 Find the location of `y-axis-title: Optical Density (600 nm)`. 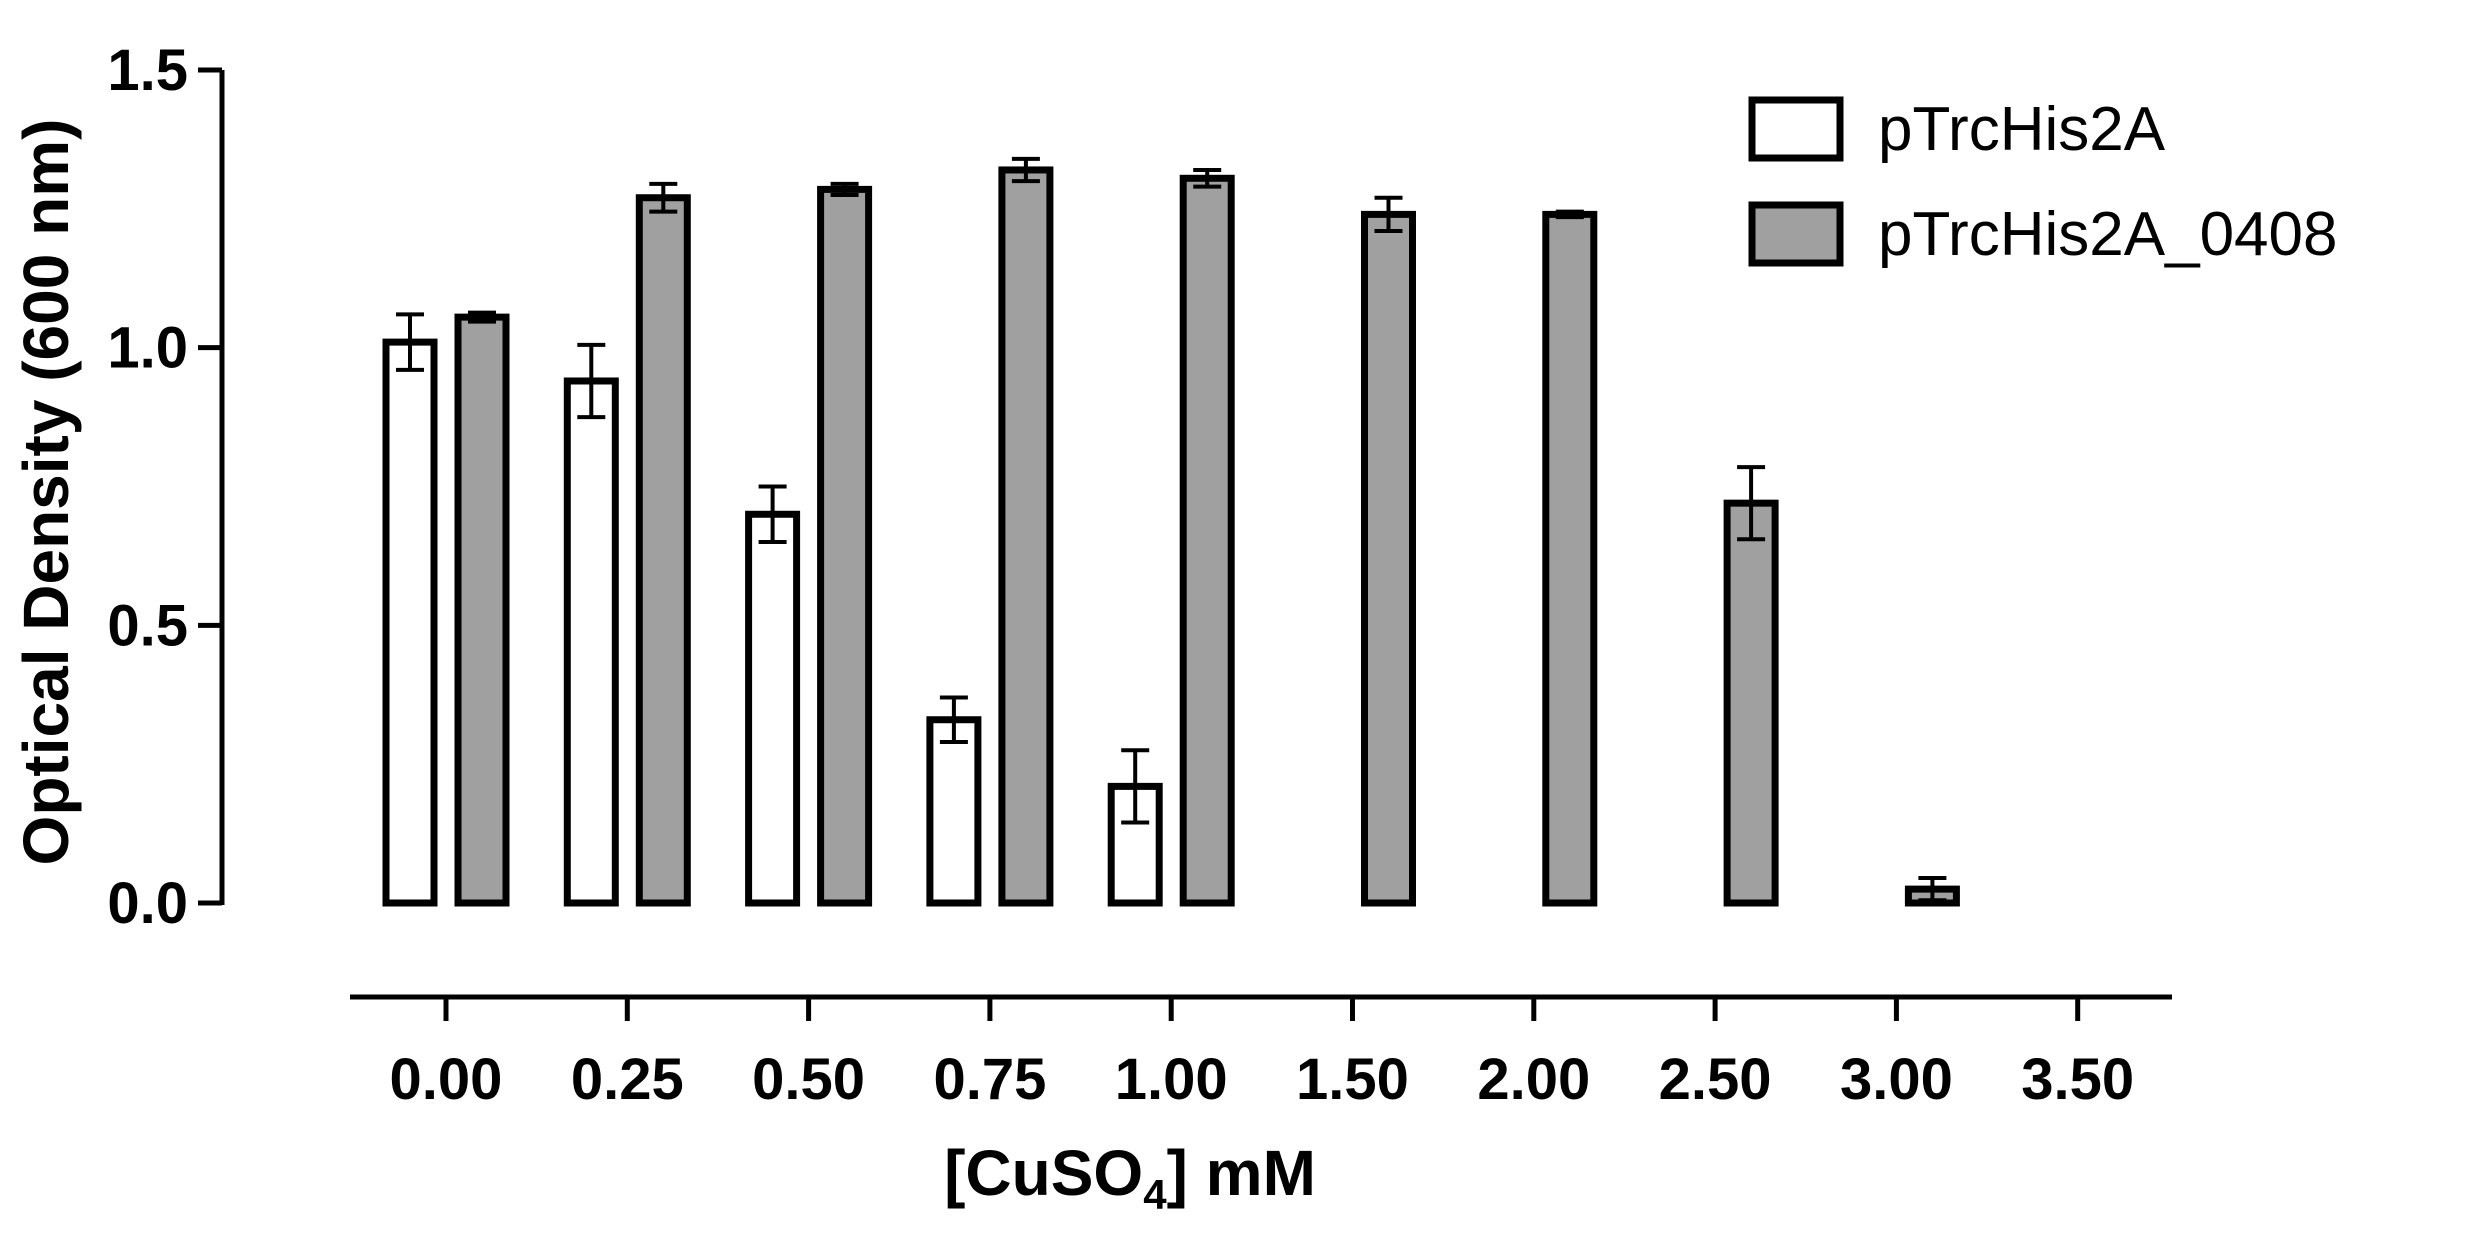

y-axis-title: Optical Density (600 nm) is located at coordinates (46, 492).